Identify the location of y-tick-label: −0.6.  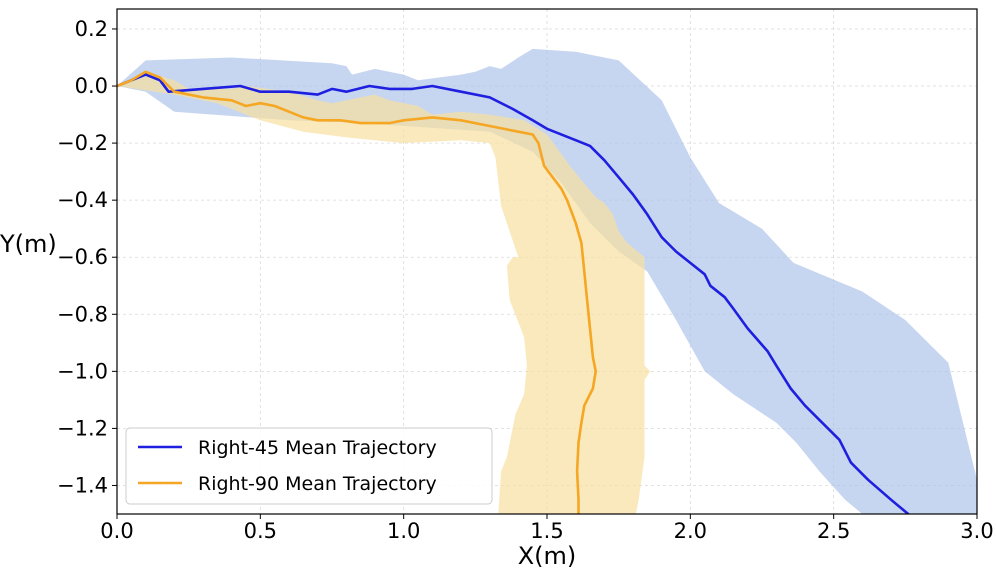
(82, 257).